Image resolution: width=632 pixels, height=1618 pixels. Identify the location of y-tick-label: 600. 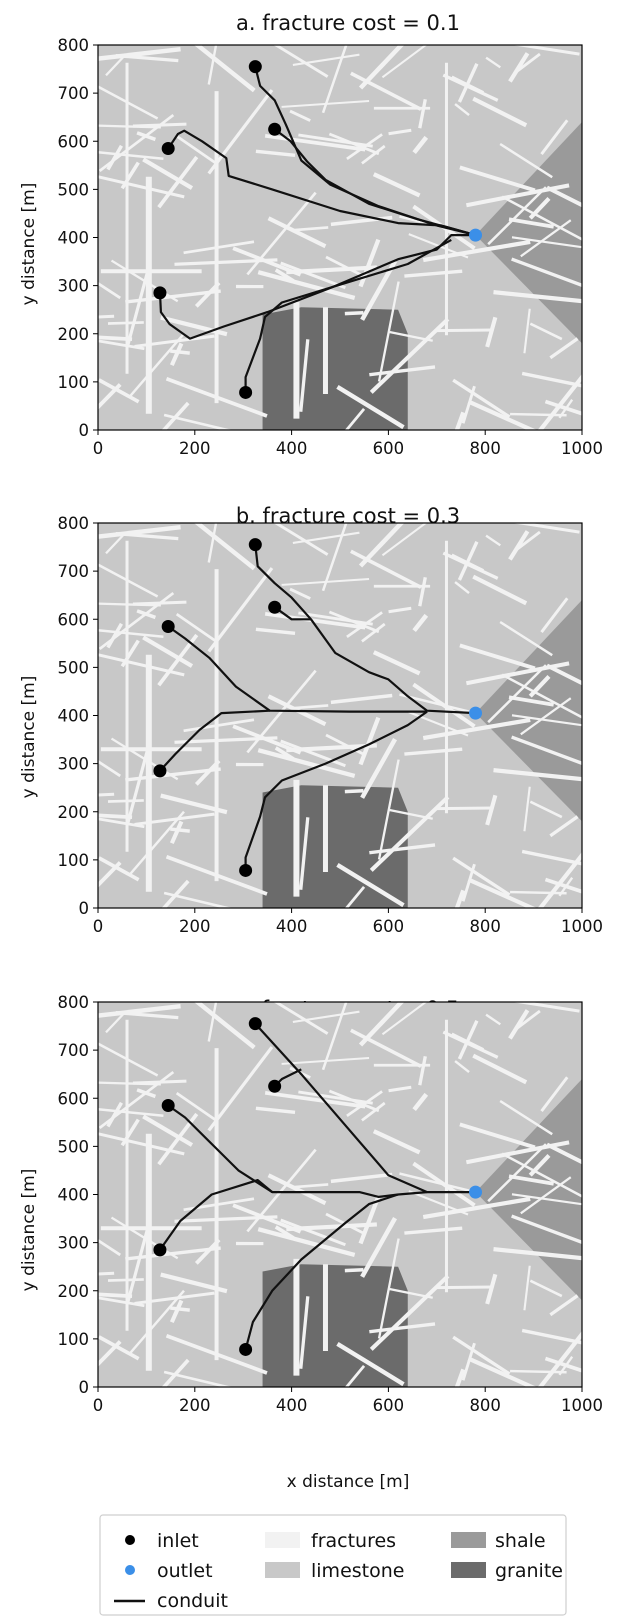
(74, 1098).